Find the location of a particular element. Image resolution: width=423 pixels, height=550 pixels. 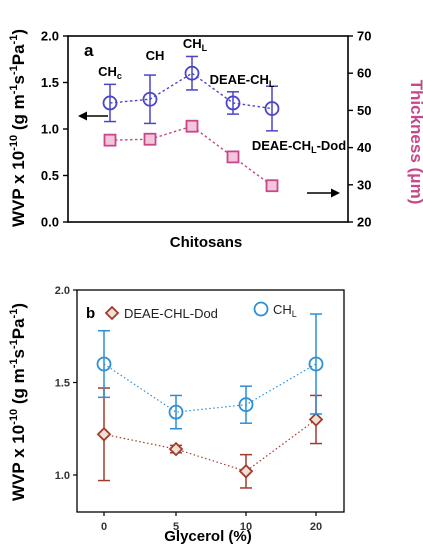

y2-tick-label: 60 is located at coordinates (364, 73).